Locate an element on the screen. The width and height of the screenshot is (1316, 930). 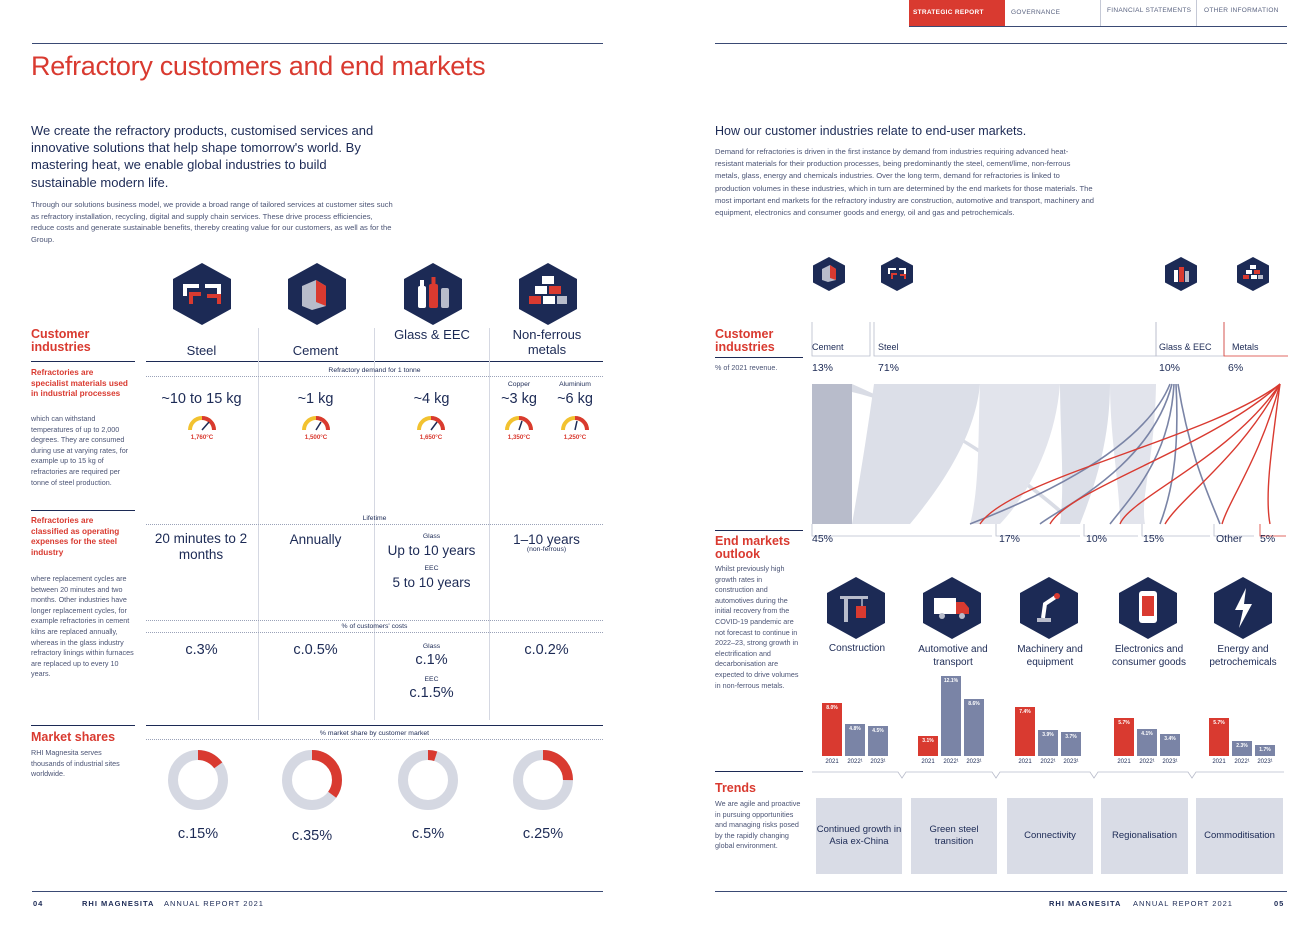
bar-value-label: 4.1% is located at coordinates (1147, 733).